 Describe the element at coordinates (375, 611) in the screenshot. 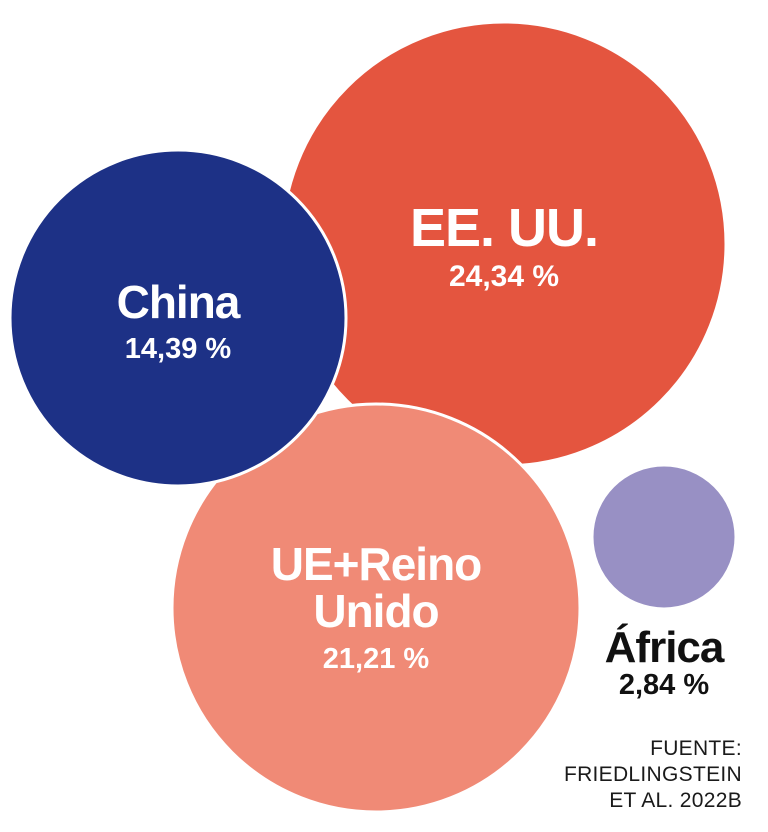

I see `bubble-name-ue-reino-unido-line-2: Unido` at that location.